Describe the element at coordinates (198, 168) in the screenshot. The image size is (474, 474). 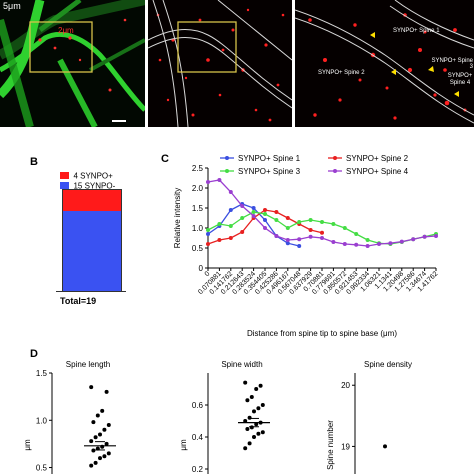
I see `y-tick-label: 2.5` at that location.